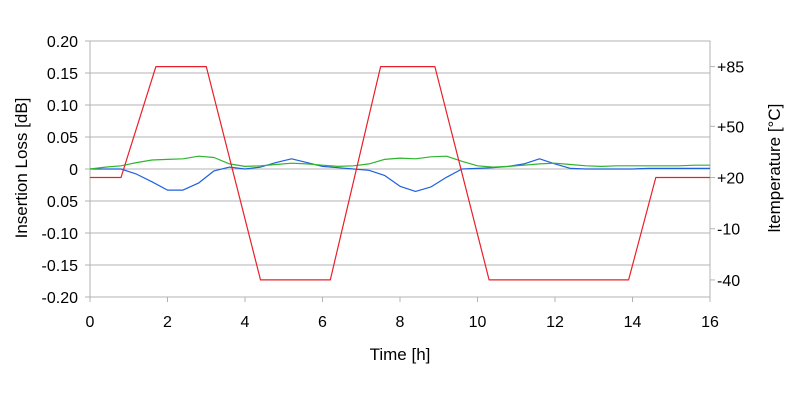  Describe the element at coordinates (73, 170) in the screenshot. I see `left-tick-label: 0` at that location.